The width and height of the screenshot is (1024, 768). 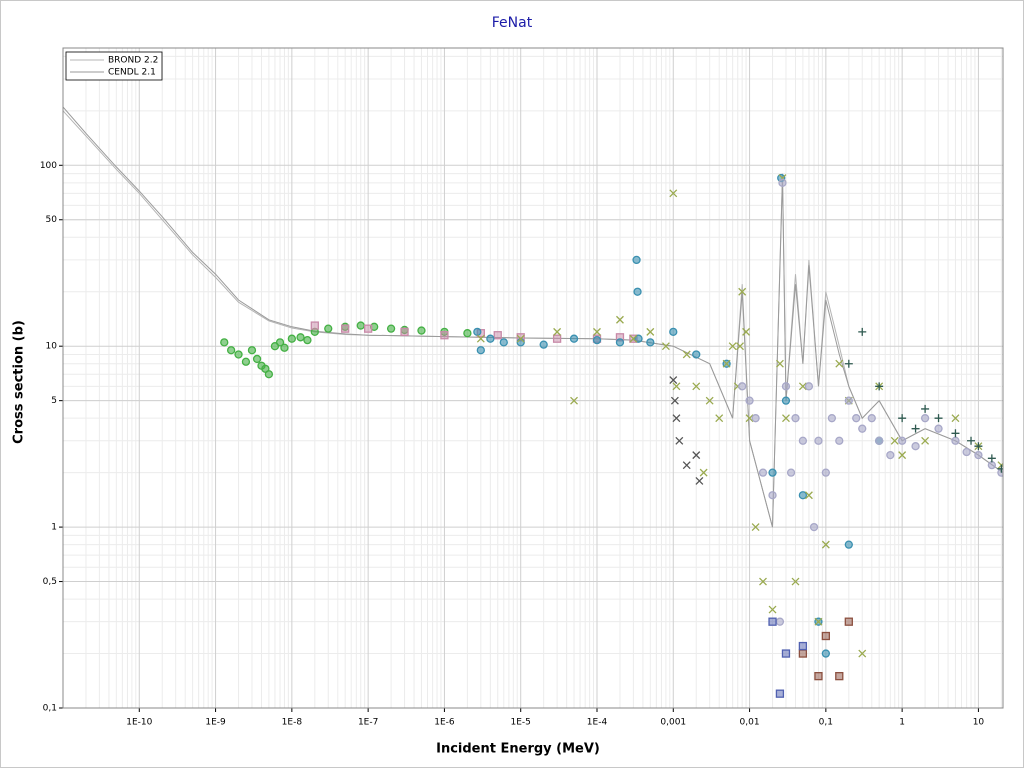 I want to click on x-tick-label: 0,01, so click(x=750, y=723).